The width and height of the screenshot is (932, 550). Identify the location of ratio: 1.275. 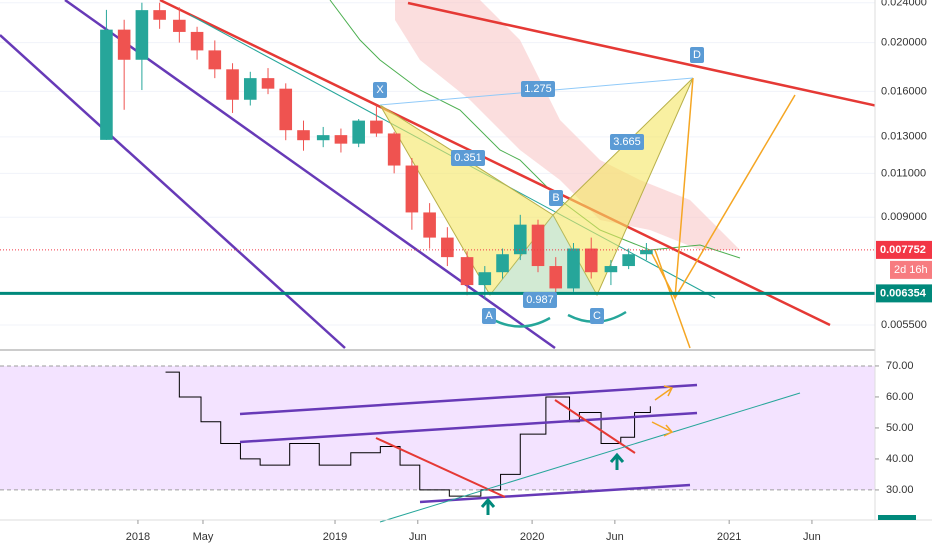
(538, 89).